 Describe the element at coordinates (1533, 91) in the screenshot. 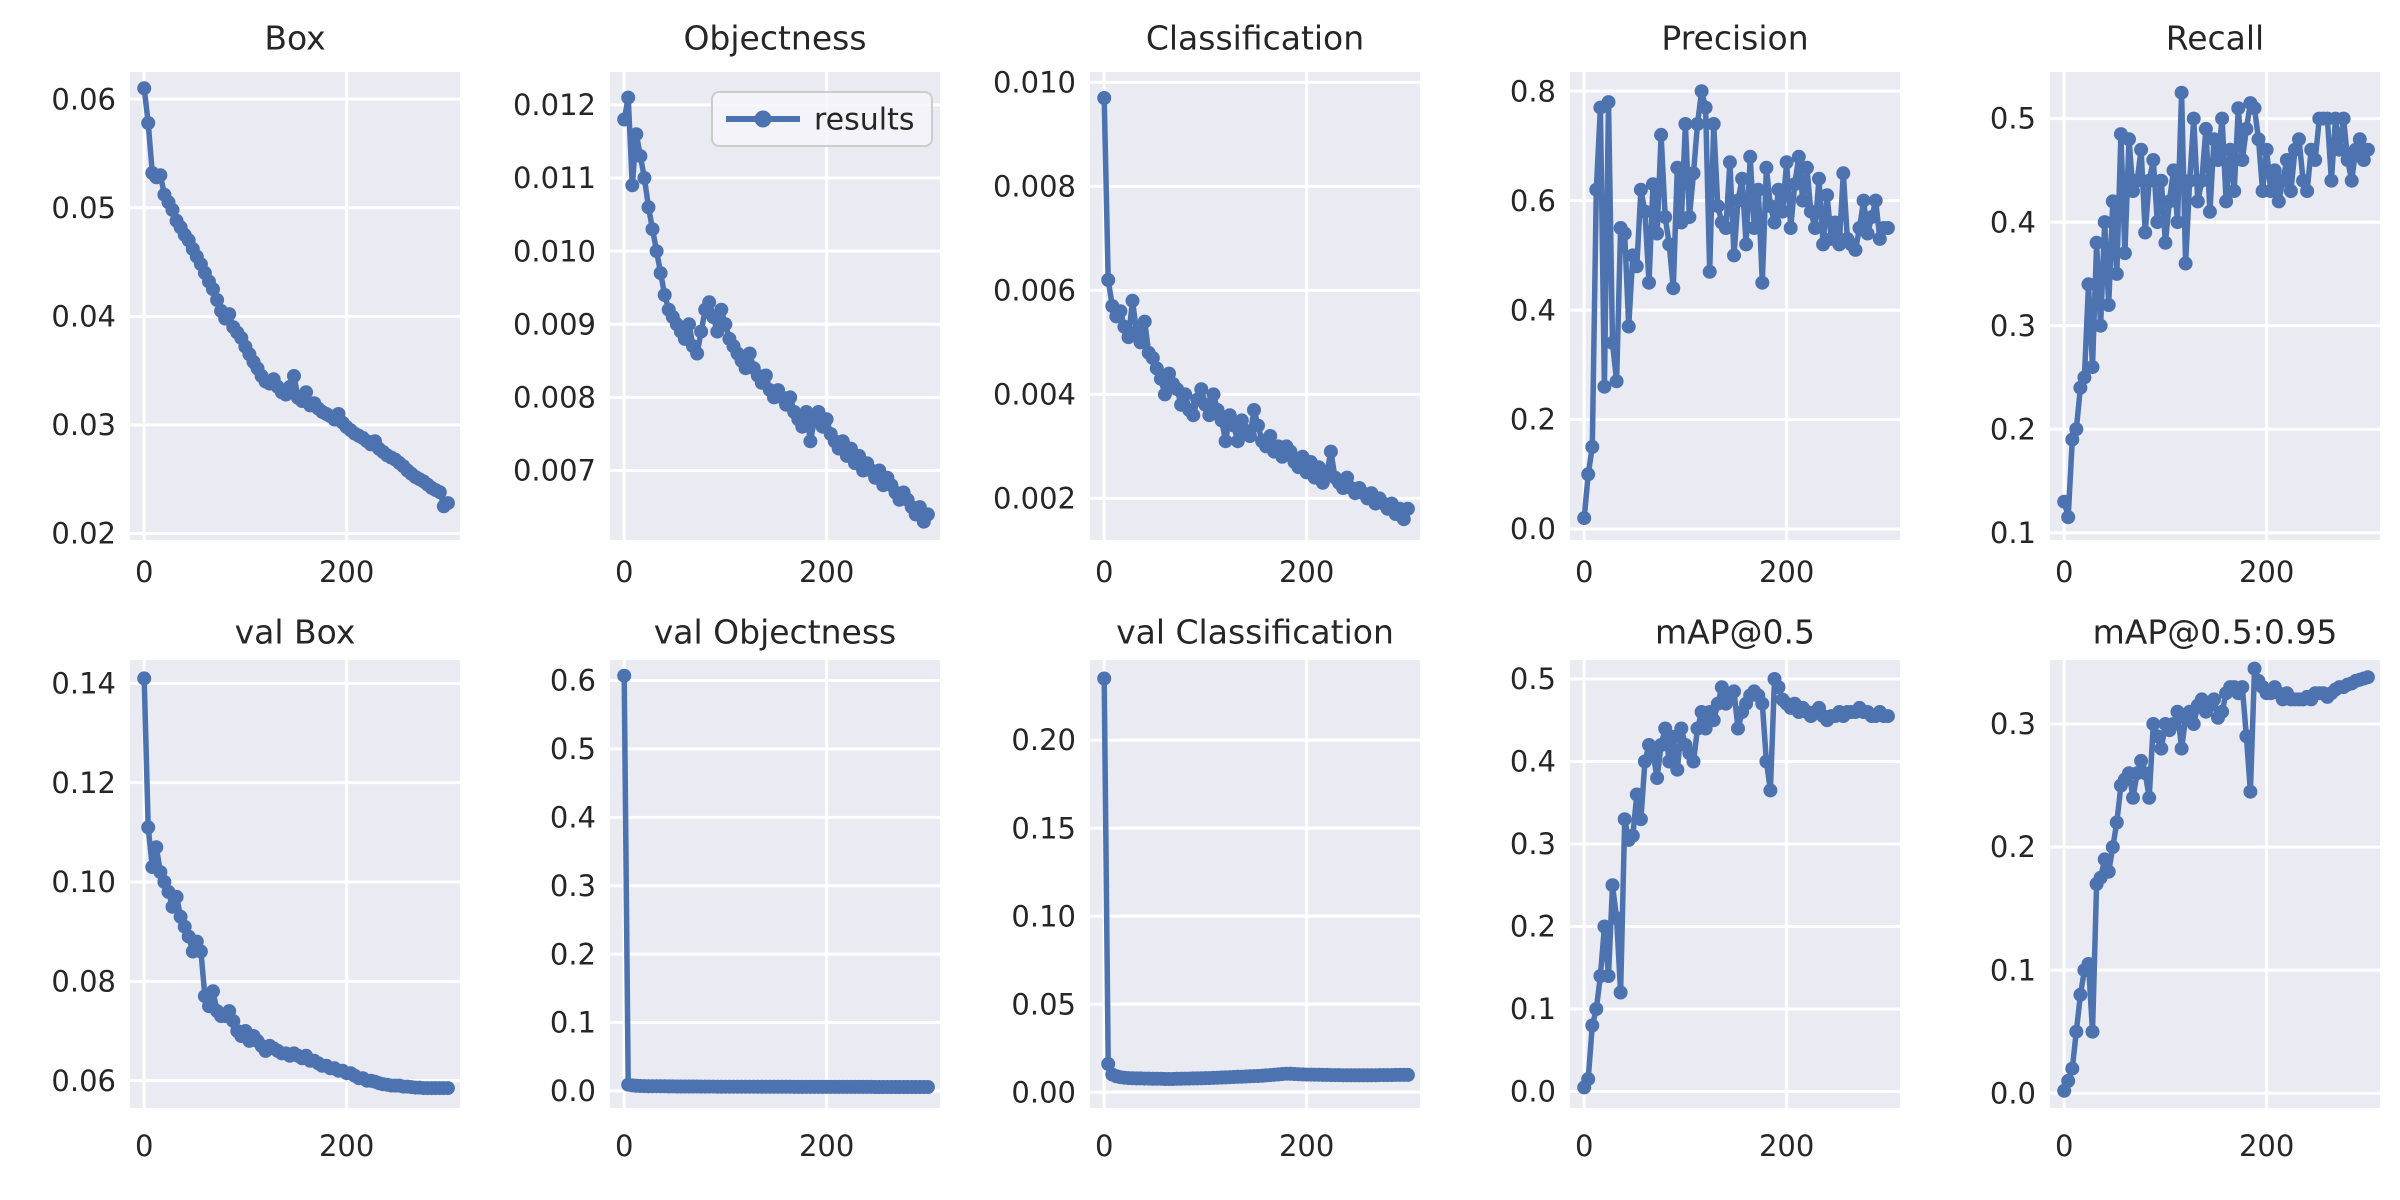

I see `y-tick-label: 0.8` at that location.